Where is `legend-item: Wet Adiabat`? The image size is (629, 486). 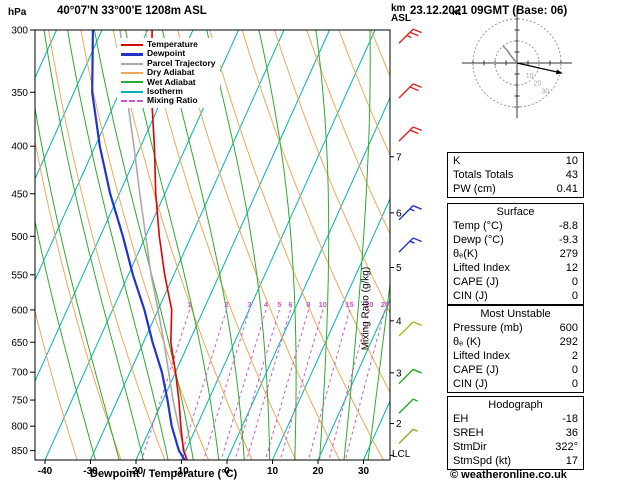
legend-item: Wet Adiabat is located at coordinates (168, 81).